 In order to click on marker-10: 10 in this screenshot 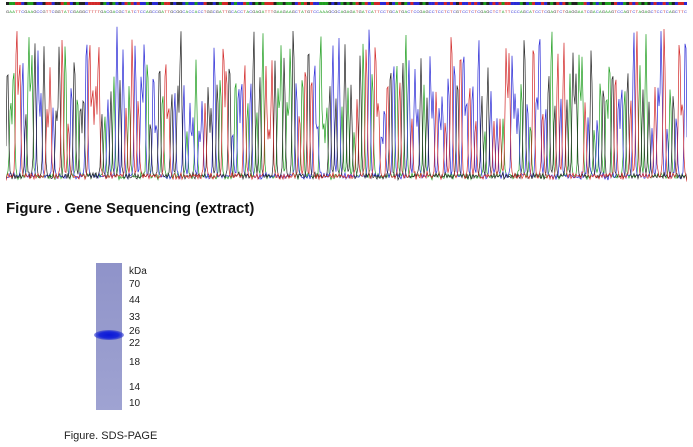, I will do `click(135, 403)`.